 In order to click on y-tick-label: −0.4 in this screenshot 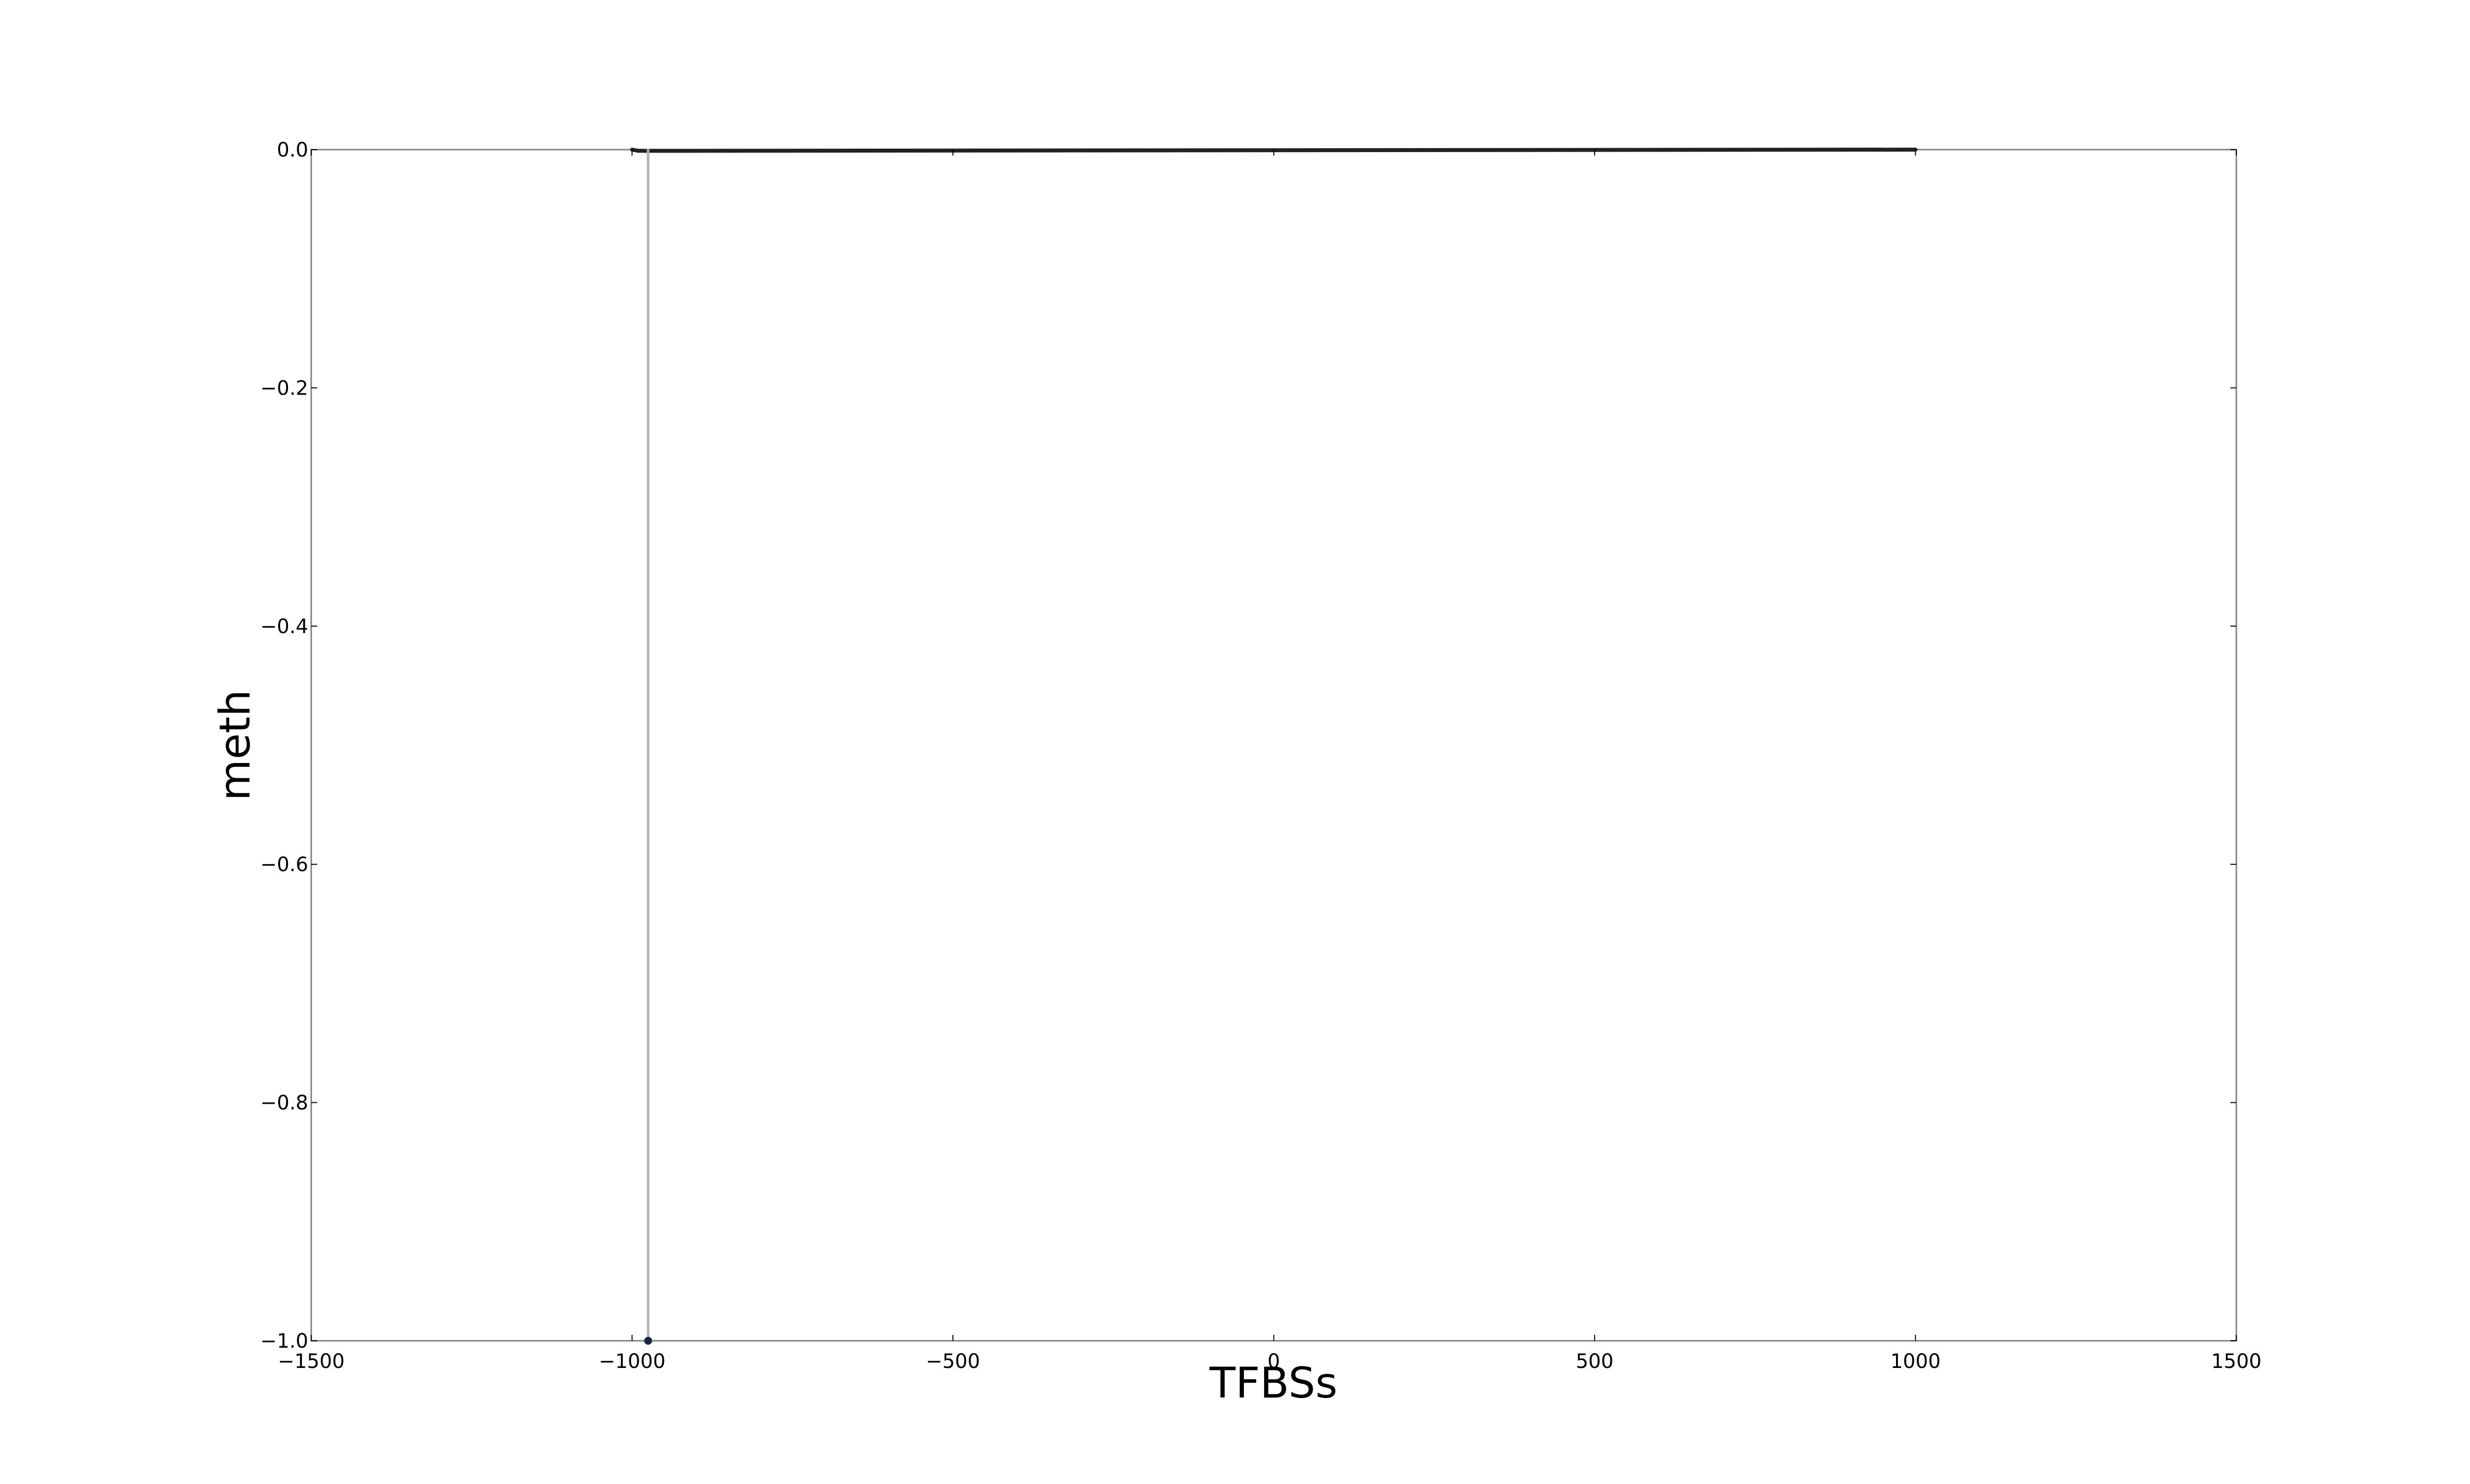, I will do `click(284, 626)`.